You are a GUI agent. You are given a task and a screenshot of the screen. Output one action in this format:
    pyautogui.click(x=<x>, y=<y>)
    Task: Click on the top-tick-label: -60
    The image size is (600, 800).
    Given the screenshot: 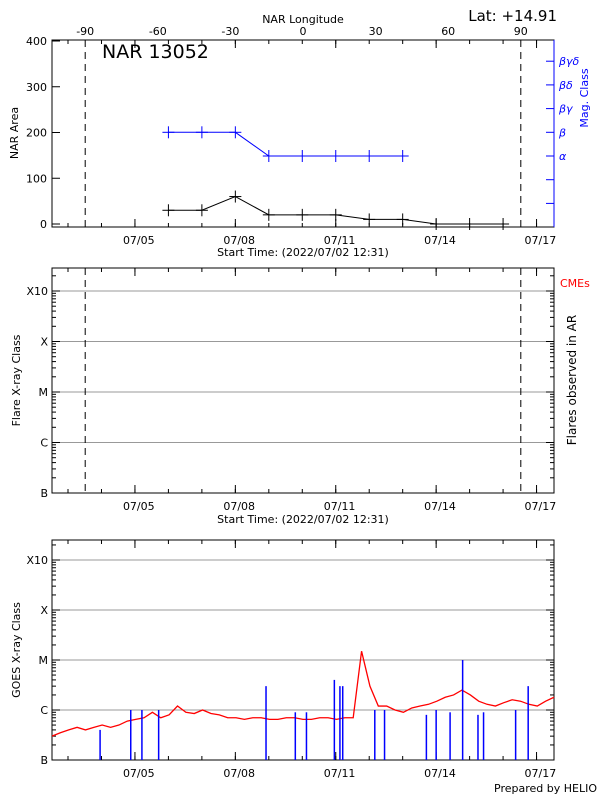 What is the action you would take?
    pyautogui.click(x=158, y=31)
    